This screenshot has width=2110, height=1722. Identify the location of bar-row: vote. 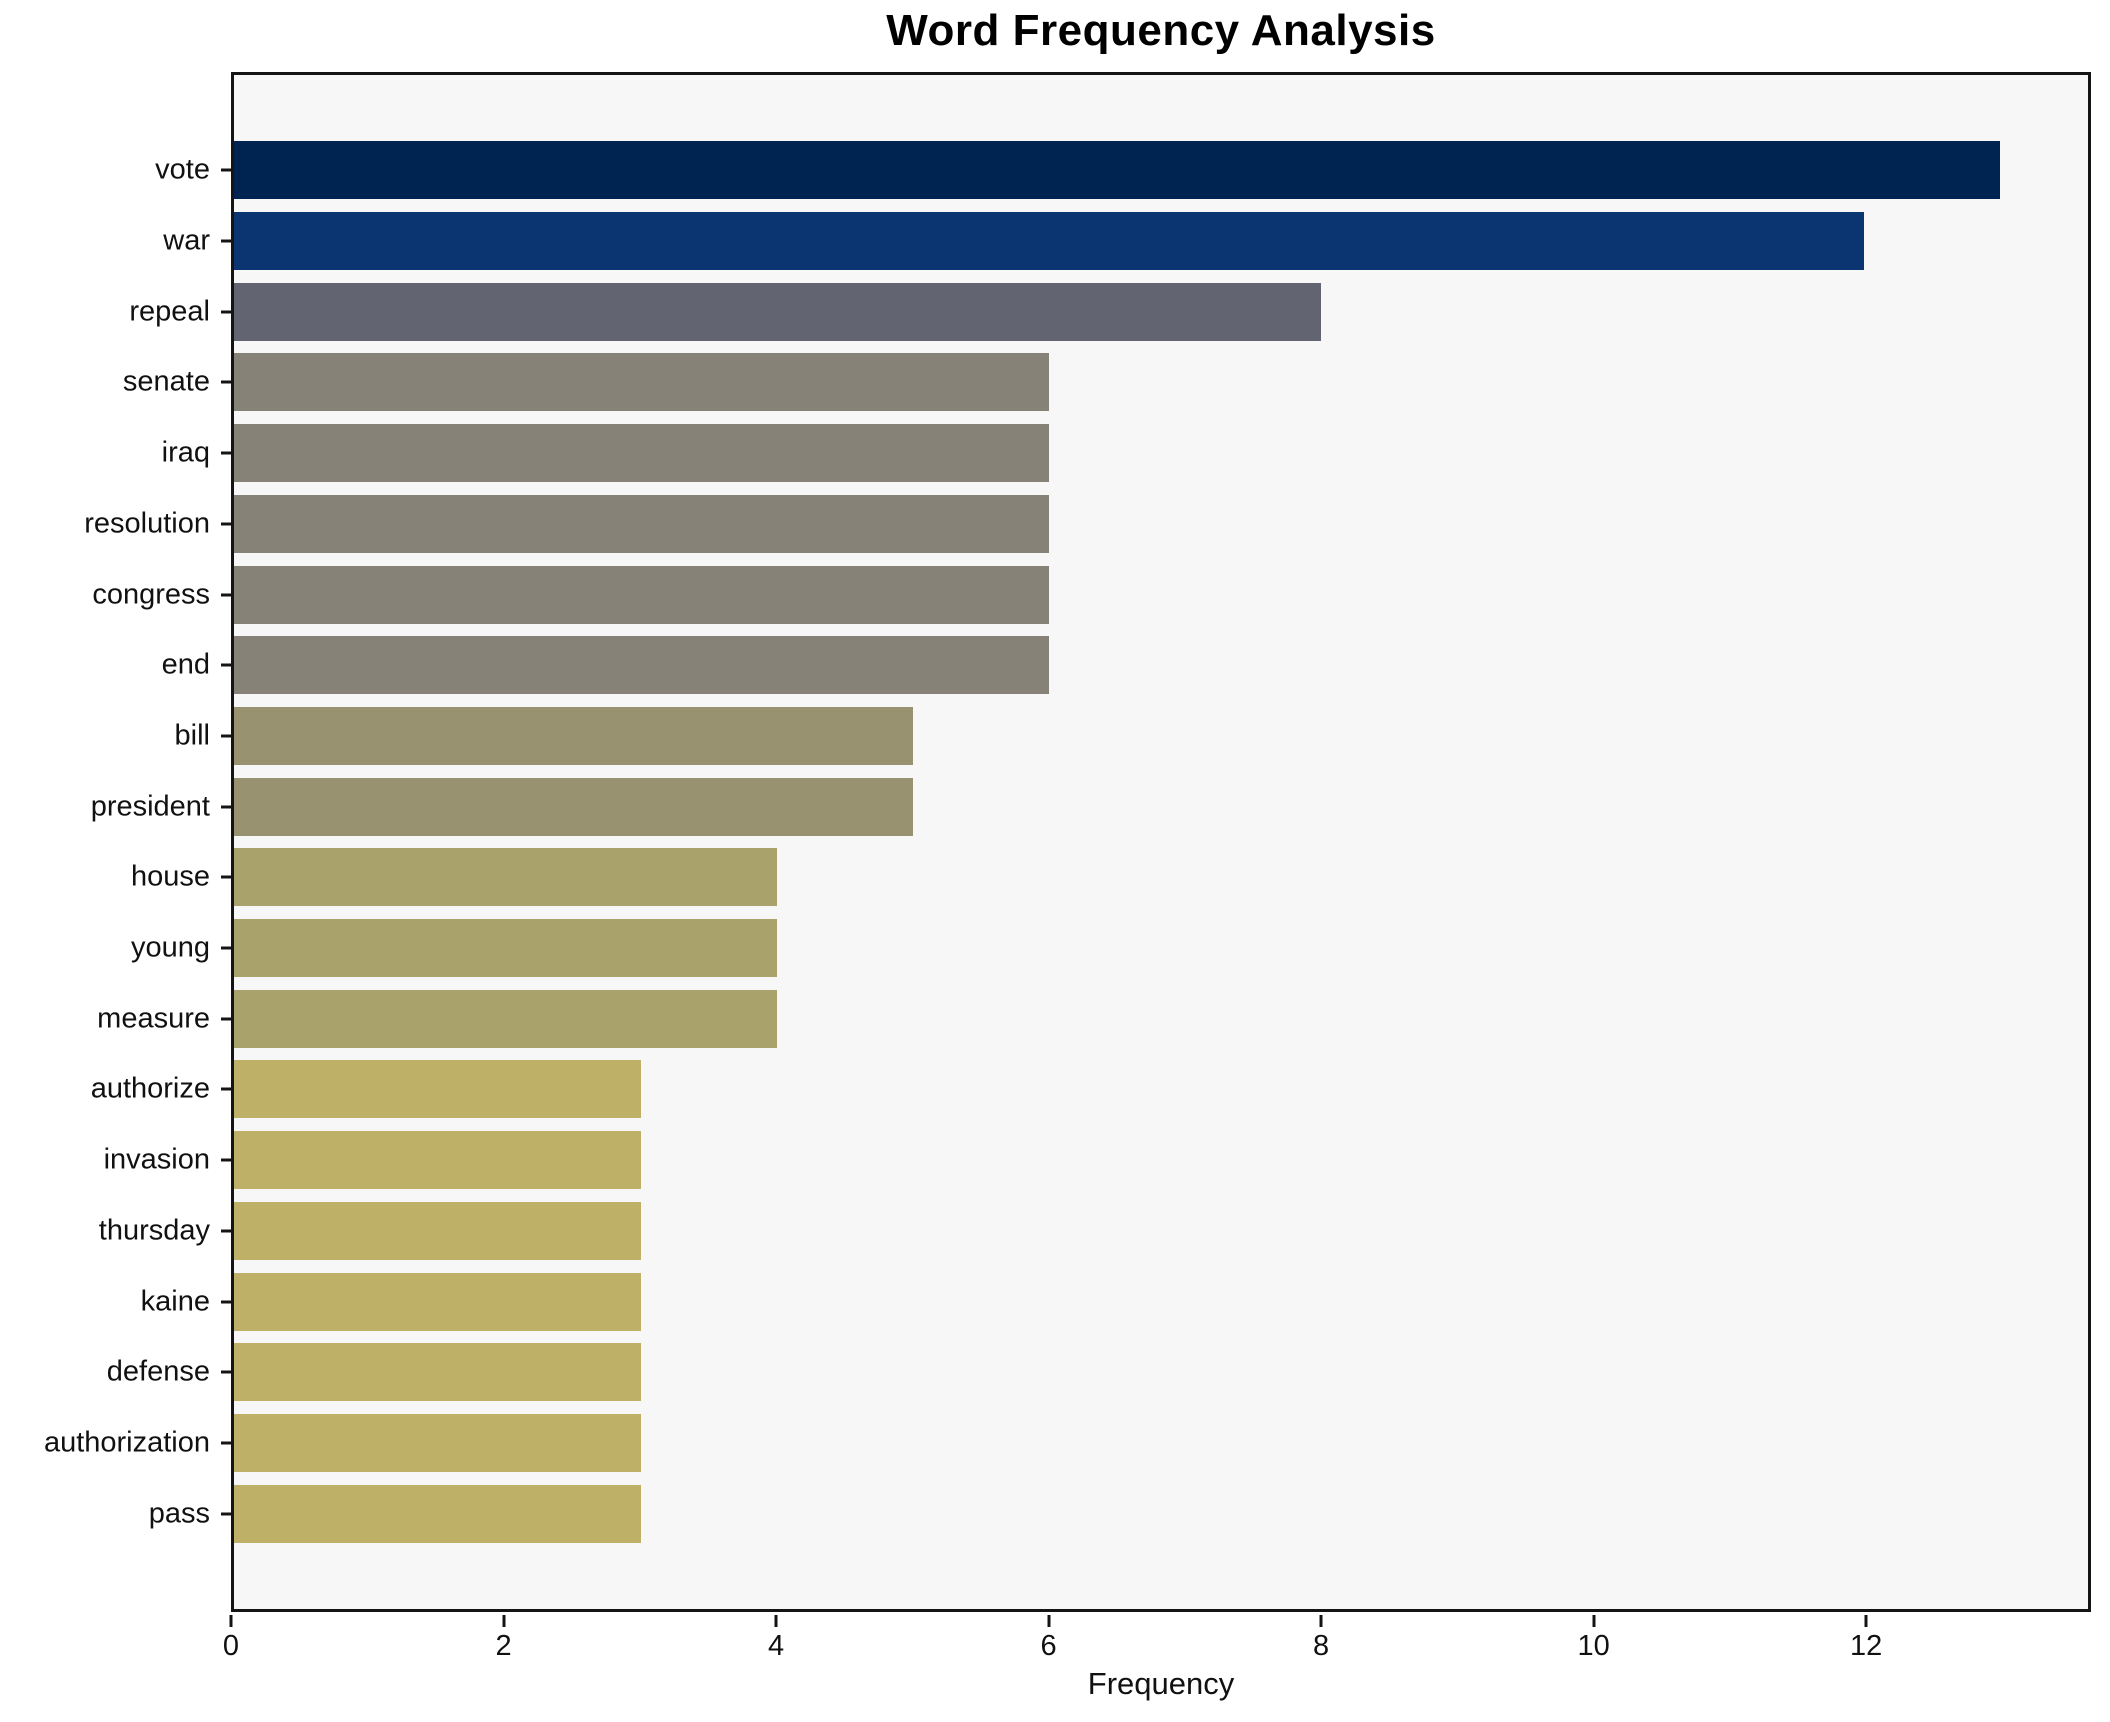
(1121, 170).